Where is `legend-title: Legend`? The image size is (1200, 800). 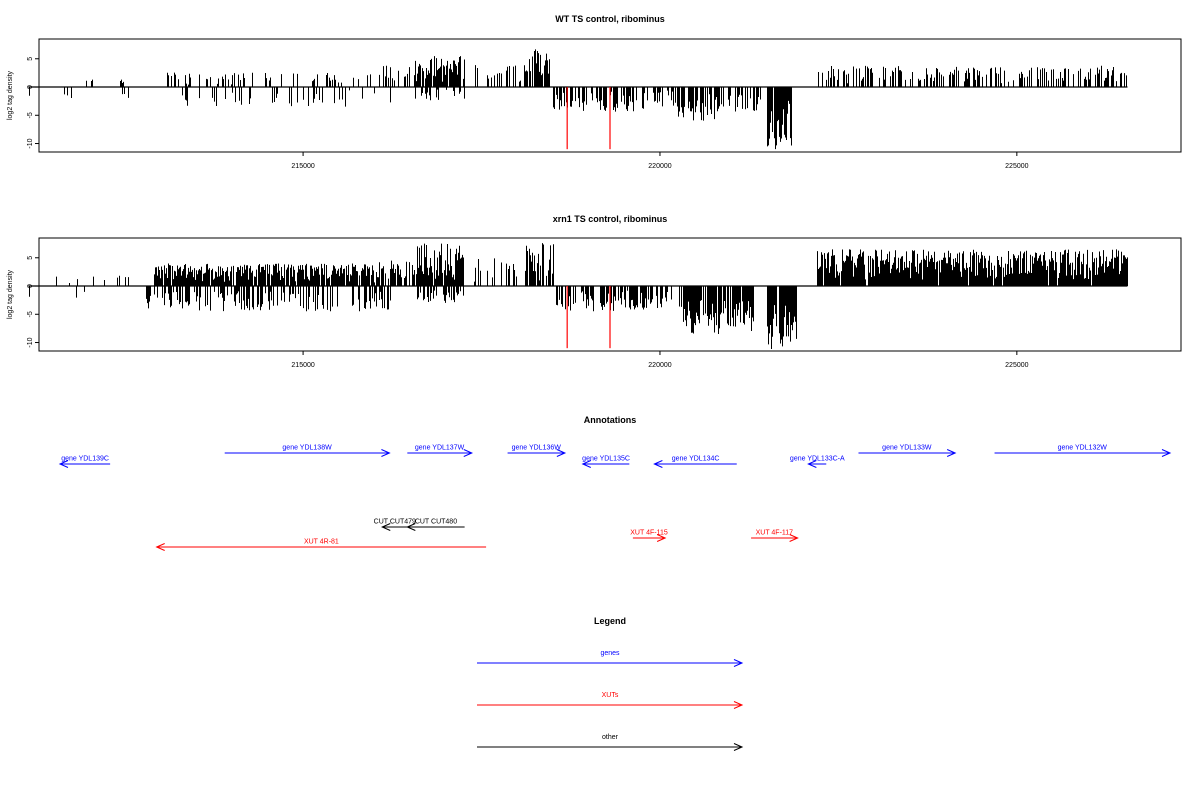 legend-title: Legend is located at coordinates (610, 621).